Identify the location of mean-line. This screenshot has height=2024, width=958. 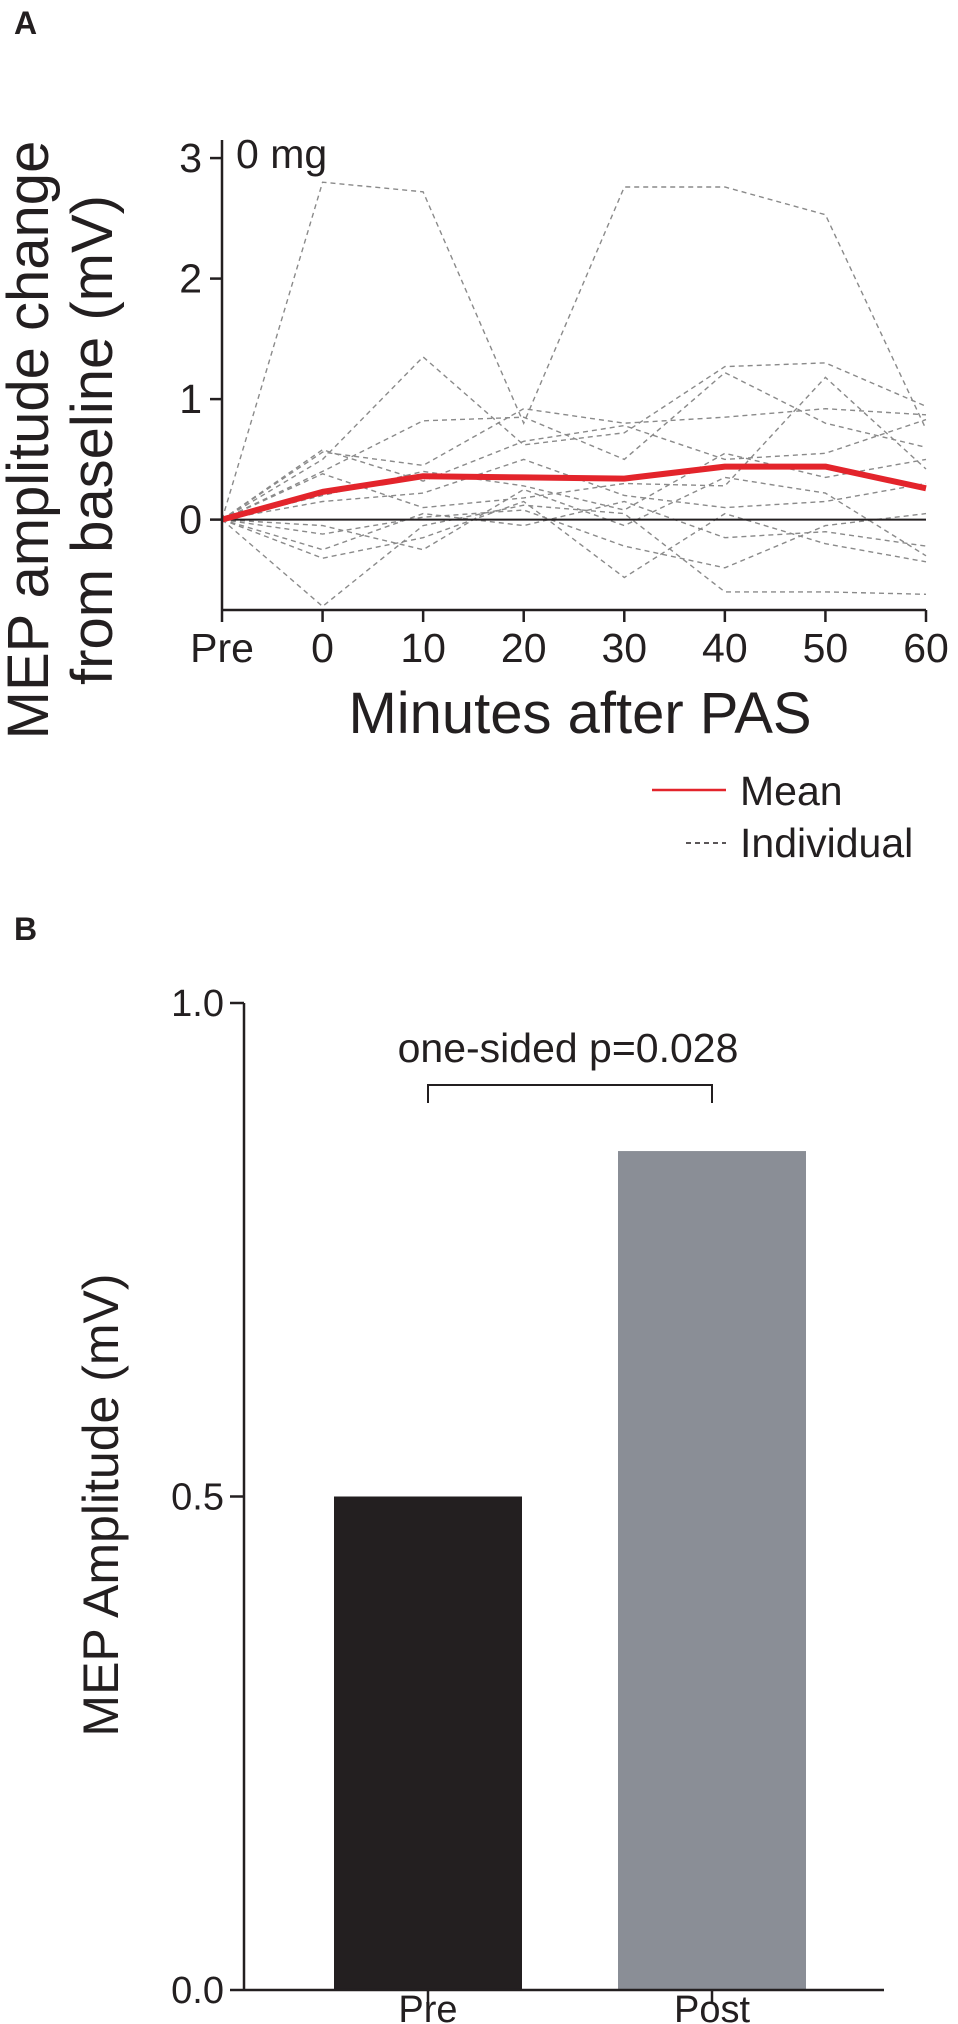
(574, 493).